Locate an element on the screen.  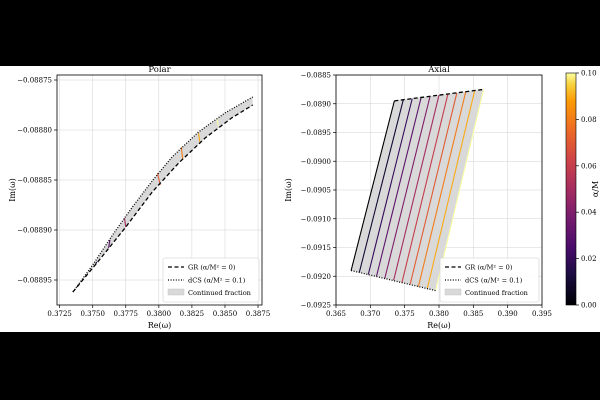
x-tick-label: 0.365 is located at coordinates (336, 314).